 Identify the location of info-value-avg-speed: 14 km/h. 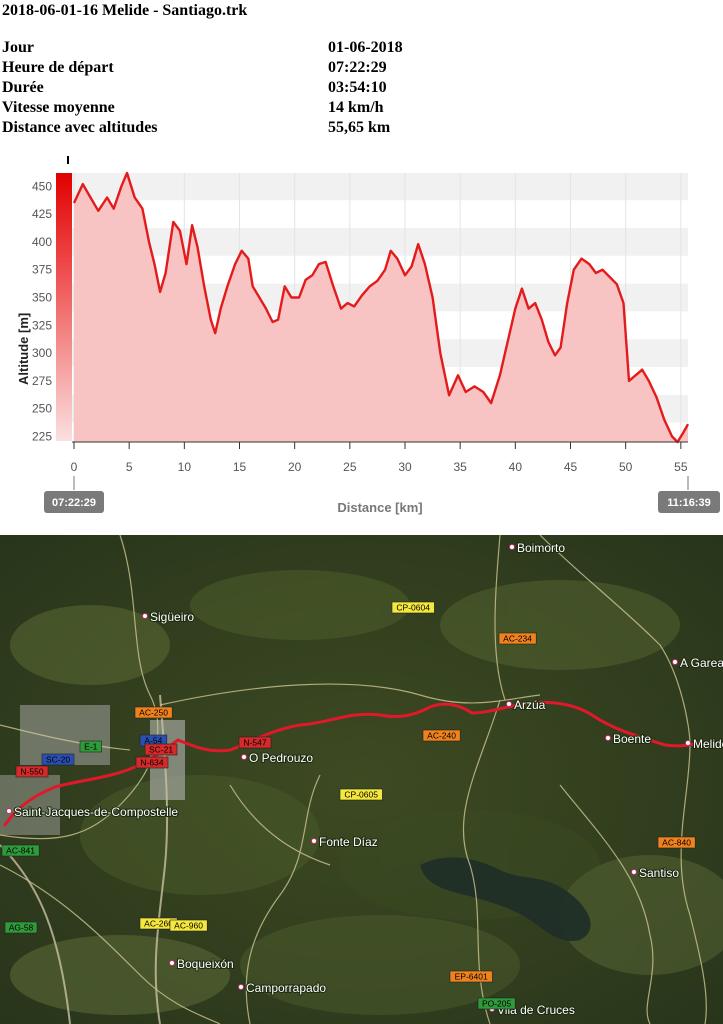
(356, 107).